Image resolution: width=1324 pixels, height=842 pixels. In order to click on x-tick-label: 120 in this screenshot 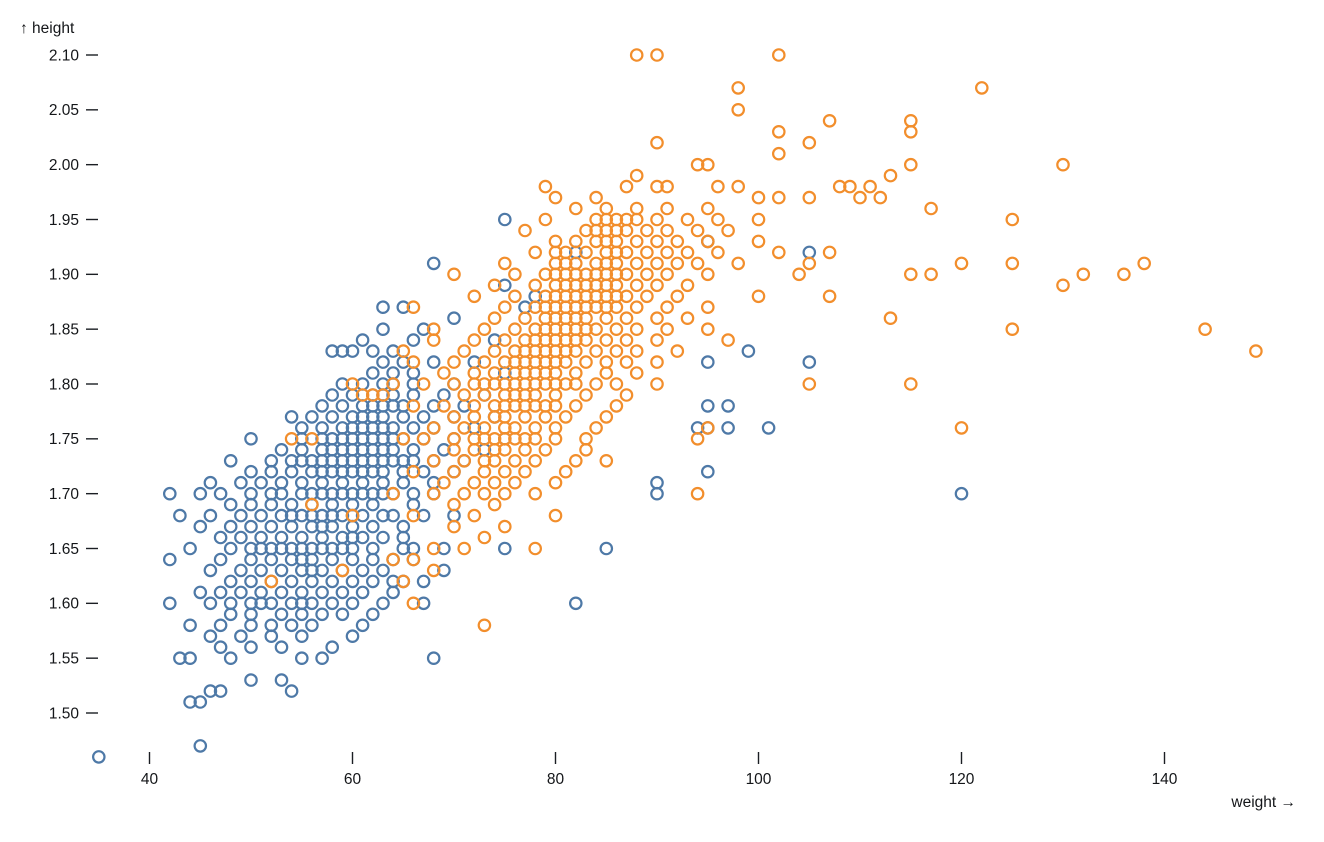, I will do `click(962, 779)`.